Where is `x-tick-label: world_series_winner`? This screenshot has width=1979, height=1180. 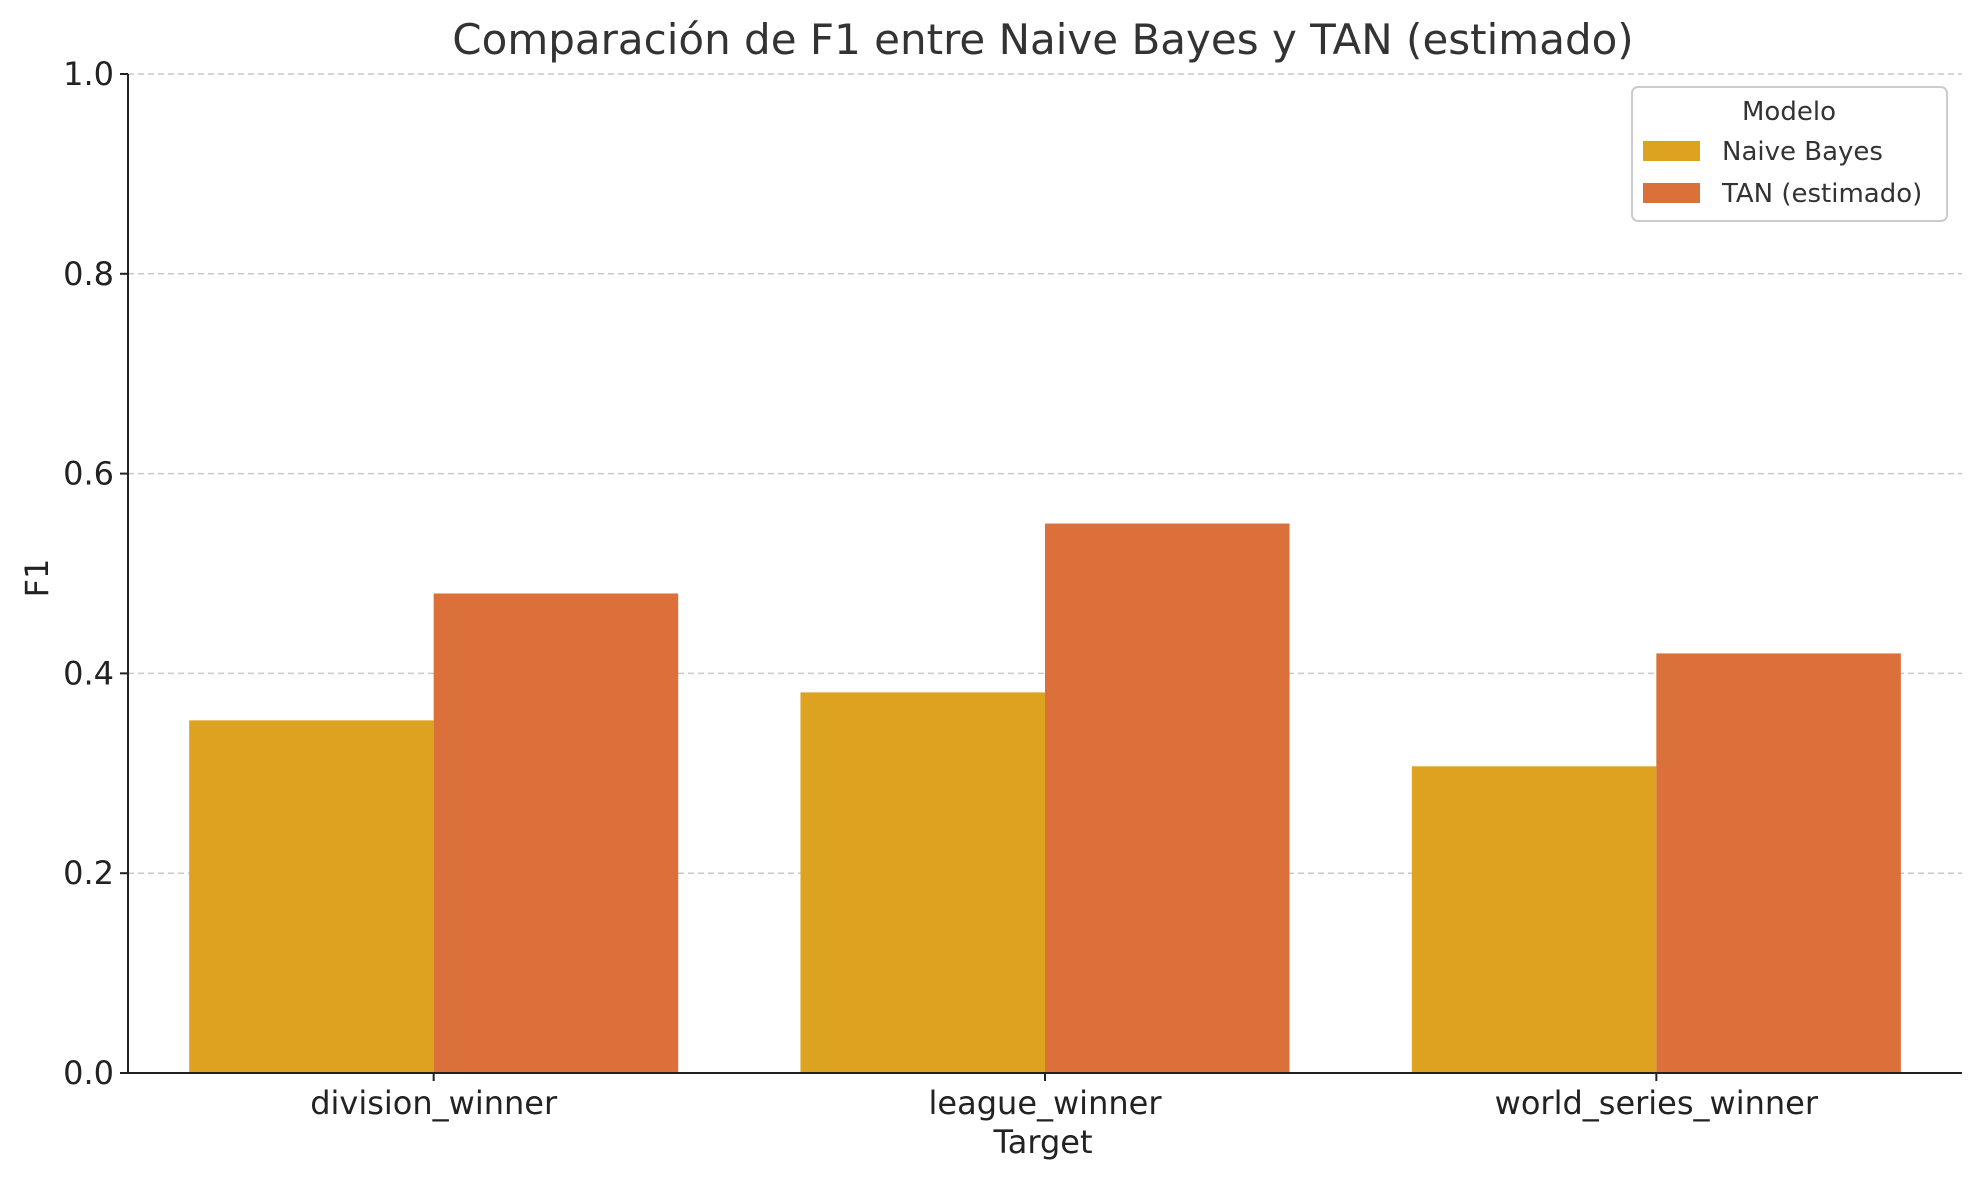
x-tick-label: world_series_winner is located at coordinates (1657, 1103).